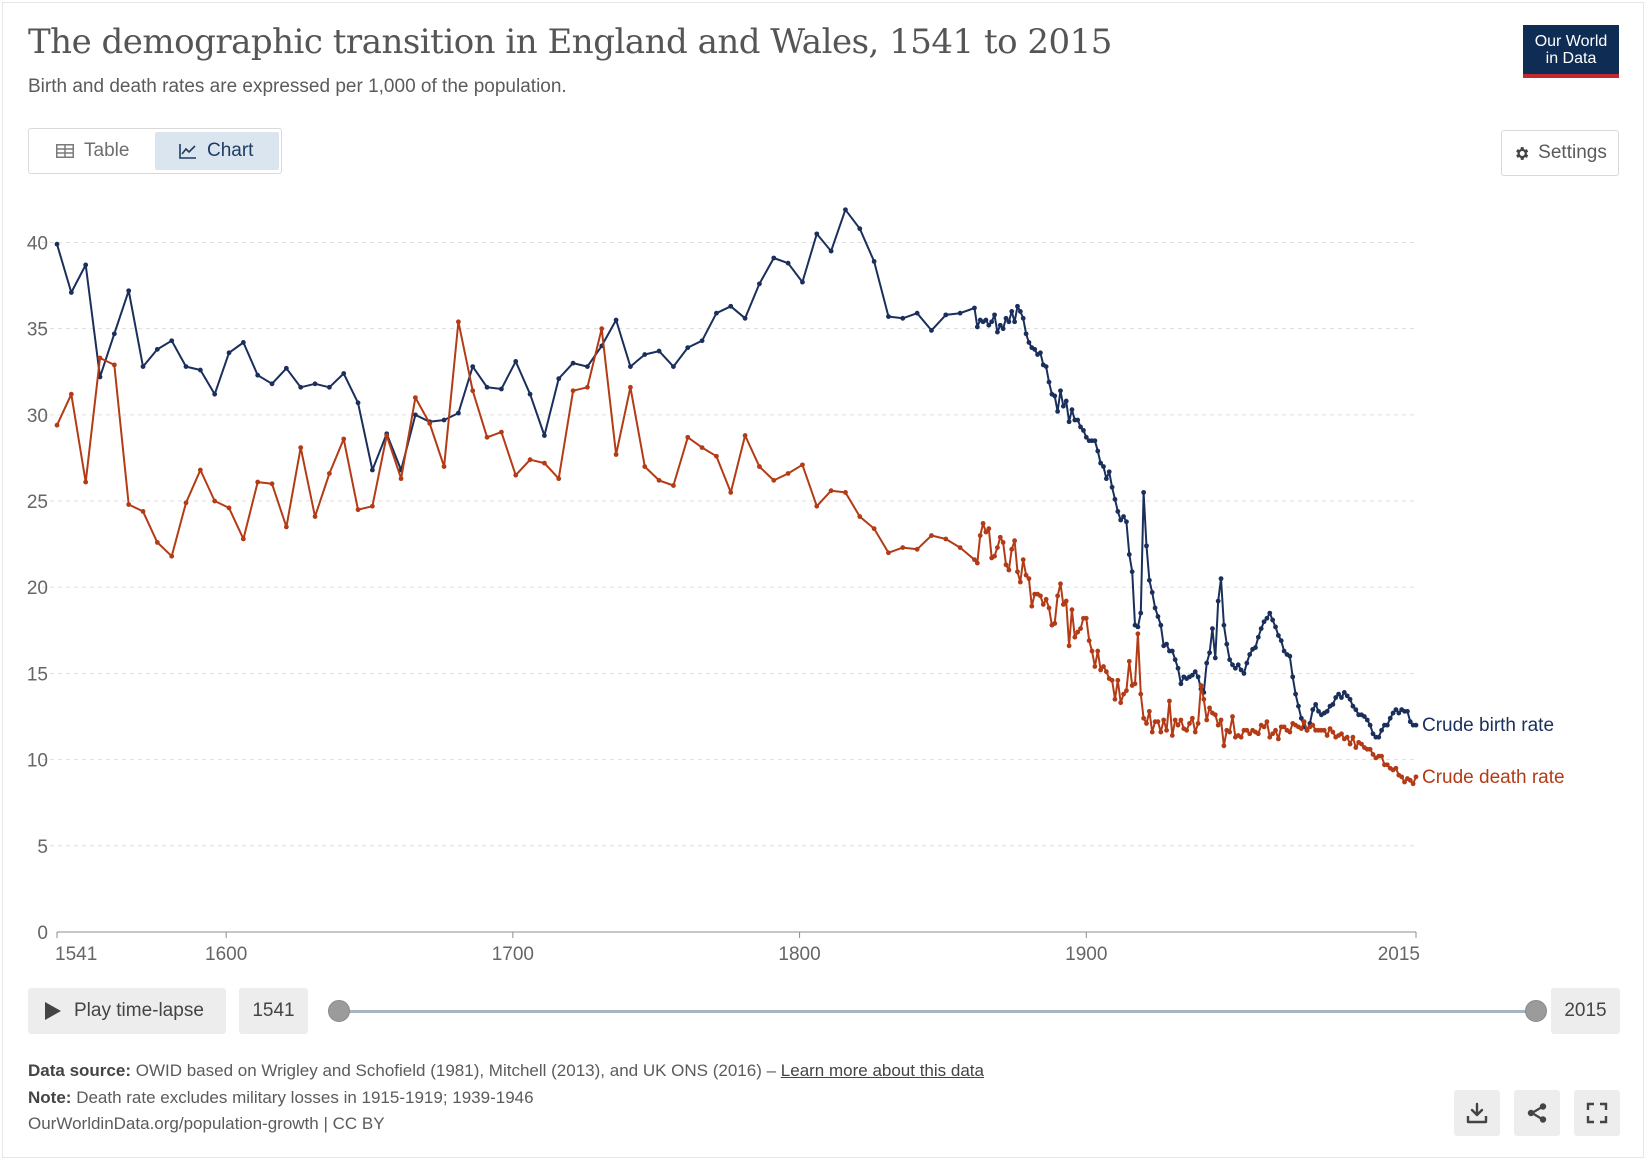  Describe the element at coordinates (1597, 1113) in the screenshot. I see `fullscreen-button` at that location.